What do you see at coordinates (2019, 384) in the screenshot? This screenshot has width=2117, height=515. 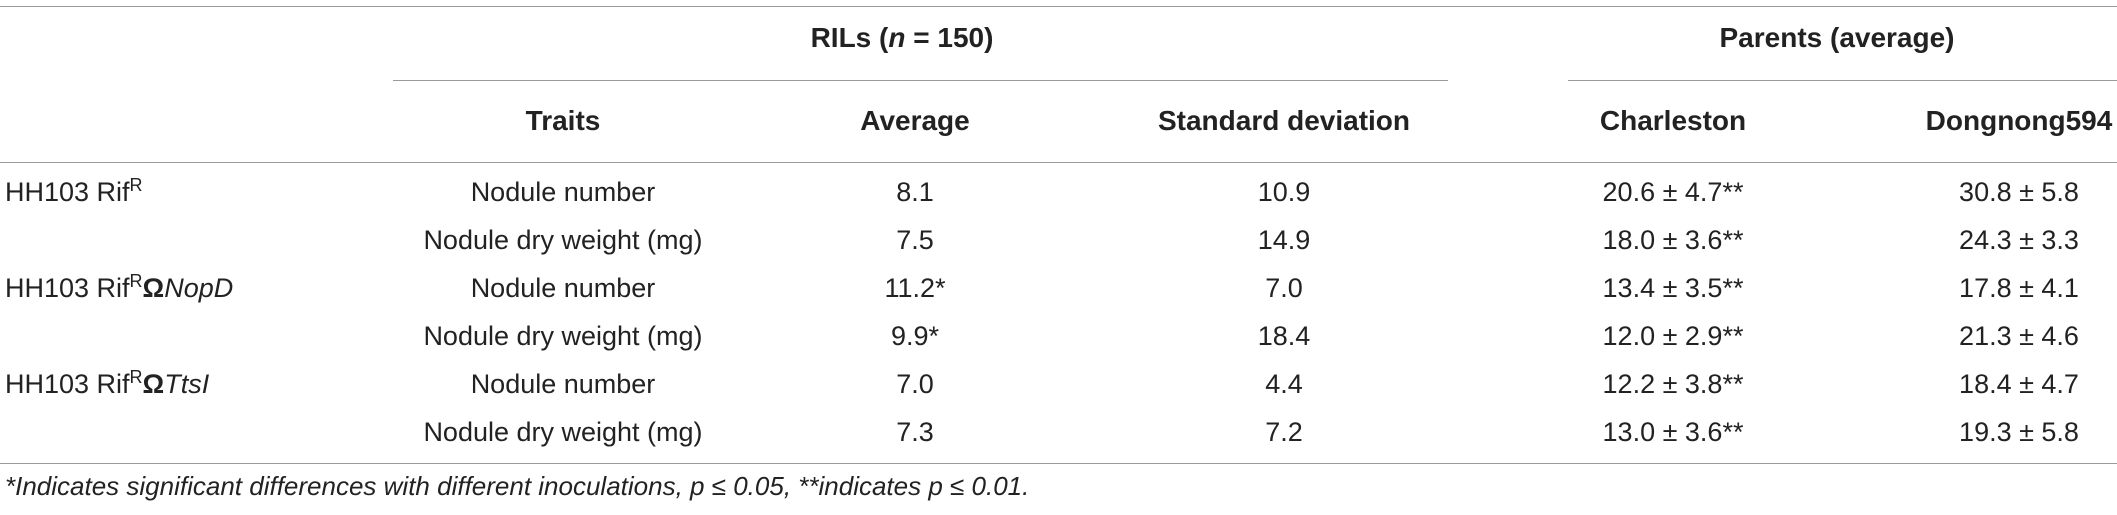 I see `dongnong-cell: 18.4 ± 4.7` at bounding box center [2019, 384].